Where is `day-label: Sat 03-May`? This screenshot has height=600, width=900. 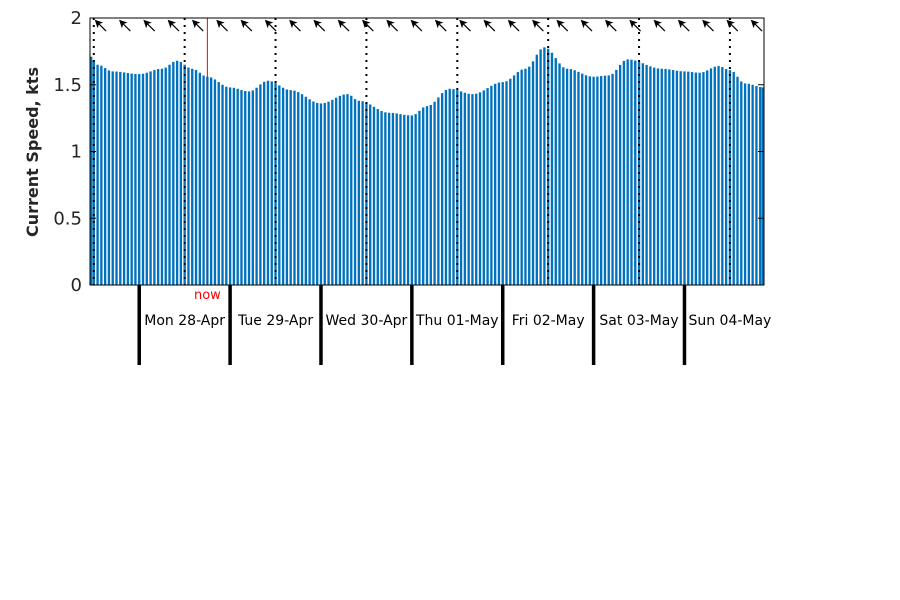
day-label: Sat 03-May is located at coordinates (638, 321).